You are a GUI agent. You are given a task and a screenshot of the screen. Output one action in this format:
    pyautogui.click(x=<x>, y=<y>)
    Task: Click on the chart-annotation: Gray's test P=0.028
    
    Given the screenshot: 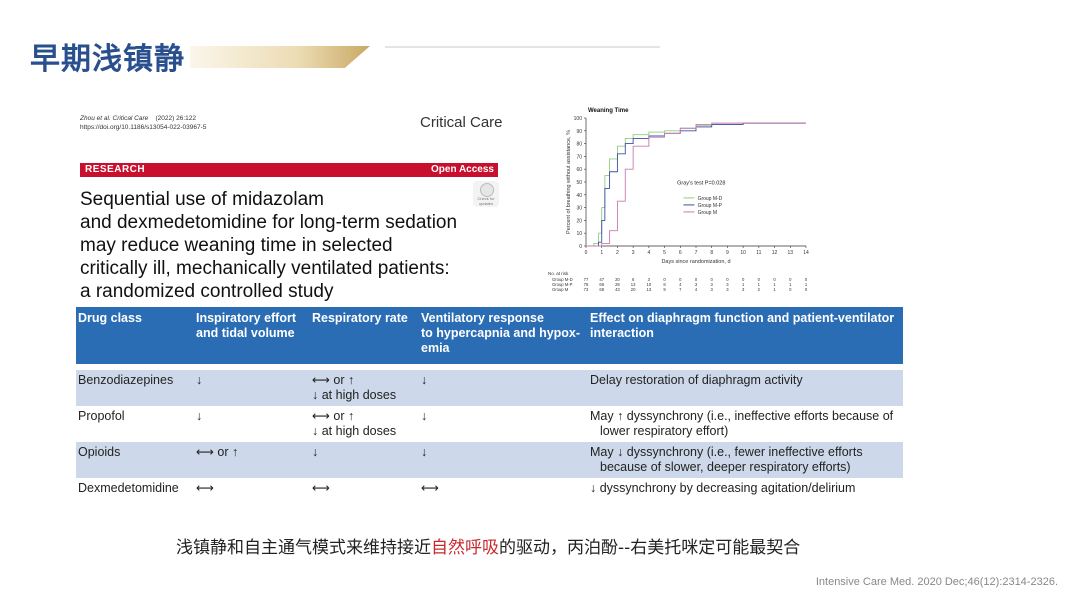 What is the action you would take?
    pyautogui.click(x=701, y=184)
    